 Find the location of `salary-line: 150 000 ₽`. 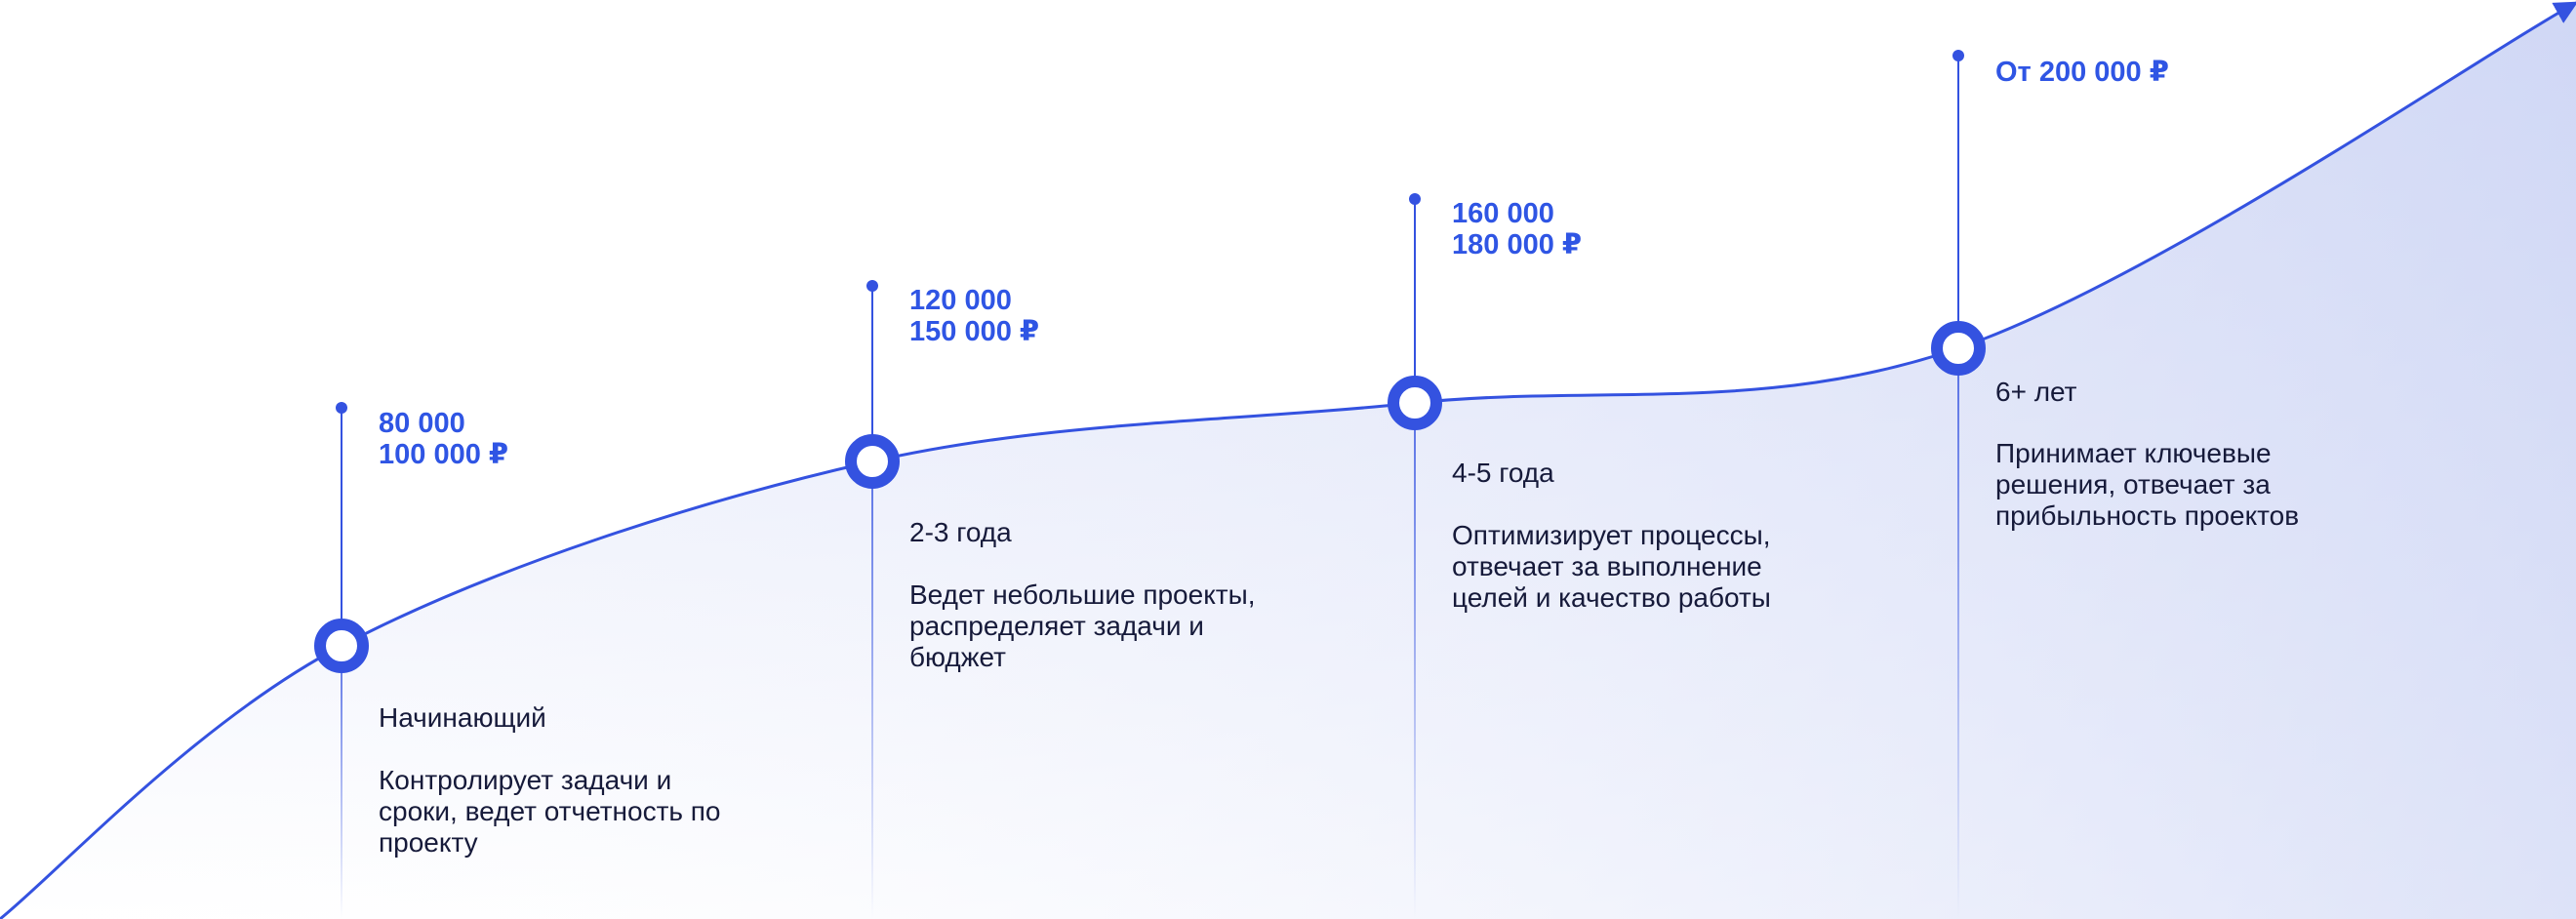

salary-line: 150 000 ₽ is located at coordinates (974, 331).